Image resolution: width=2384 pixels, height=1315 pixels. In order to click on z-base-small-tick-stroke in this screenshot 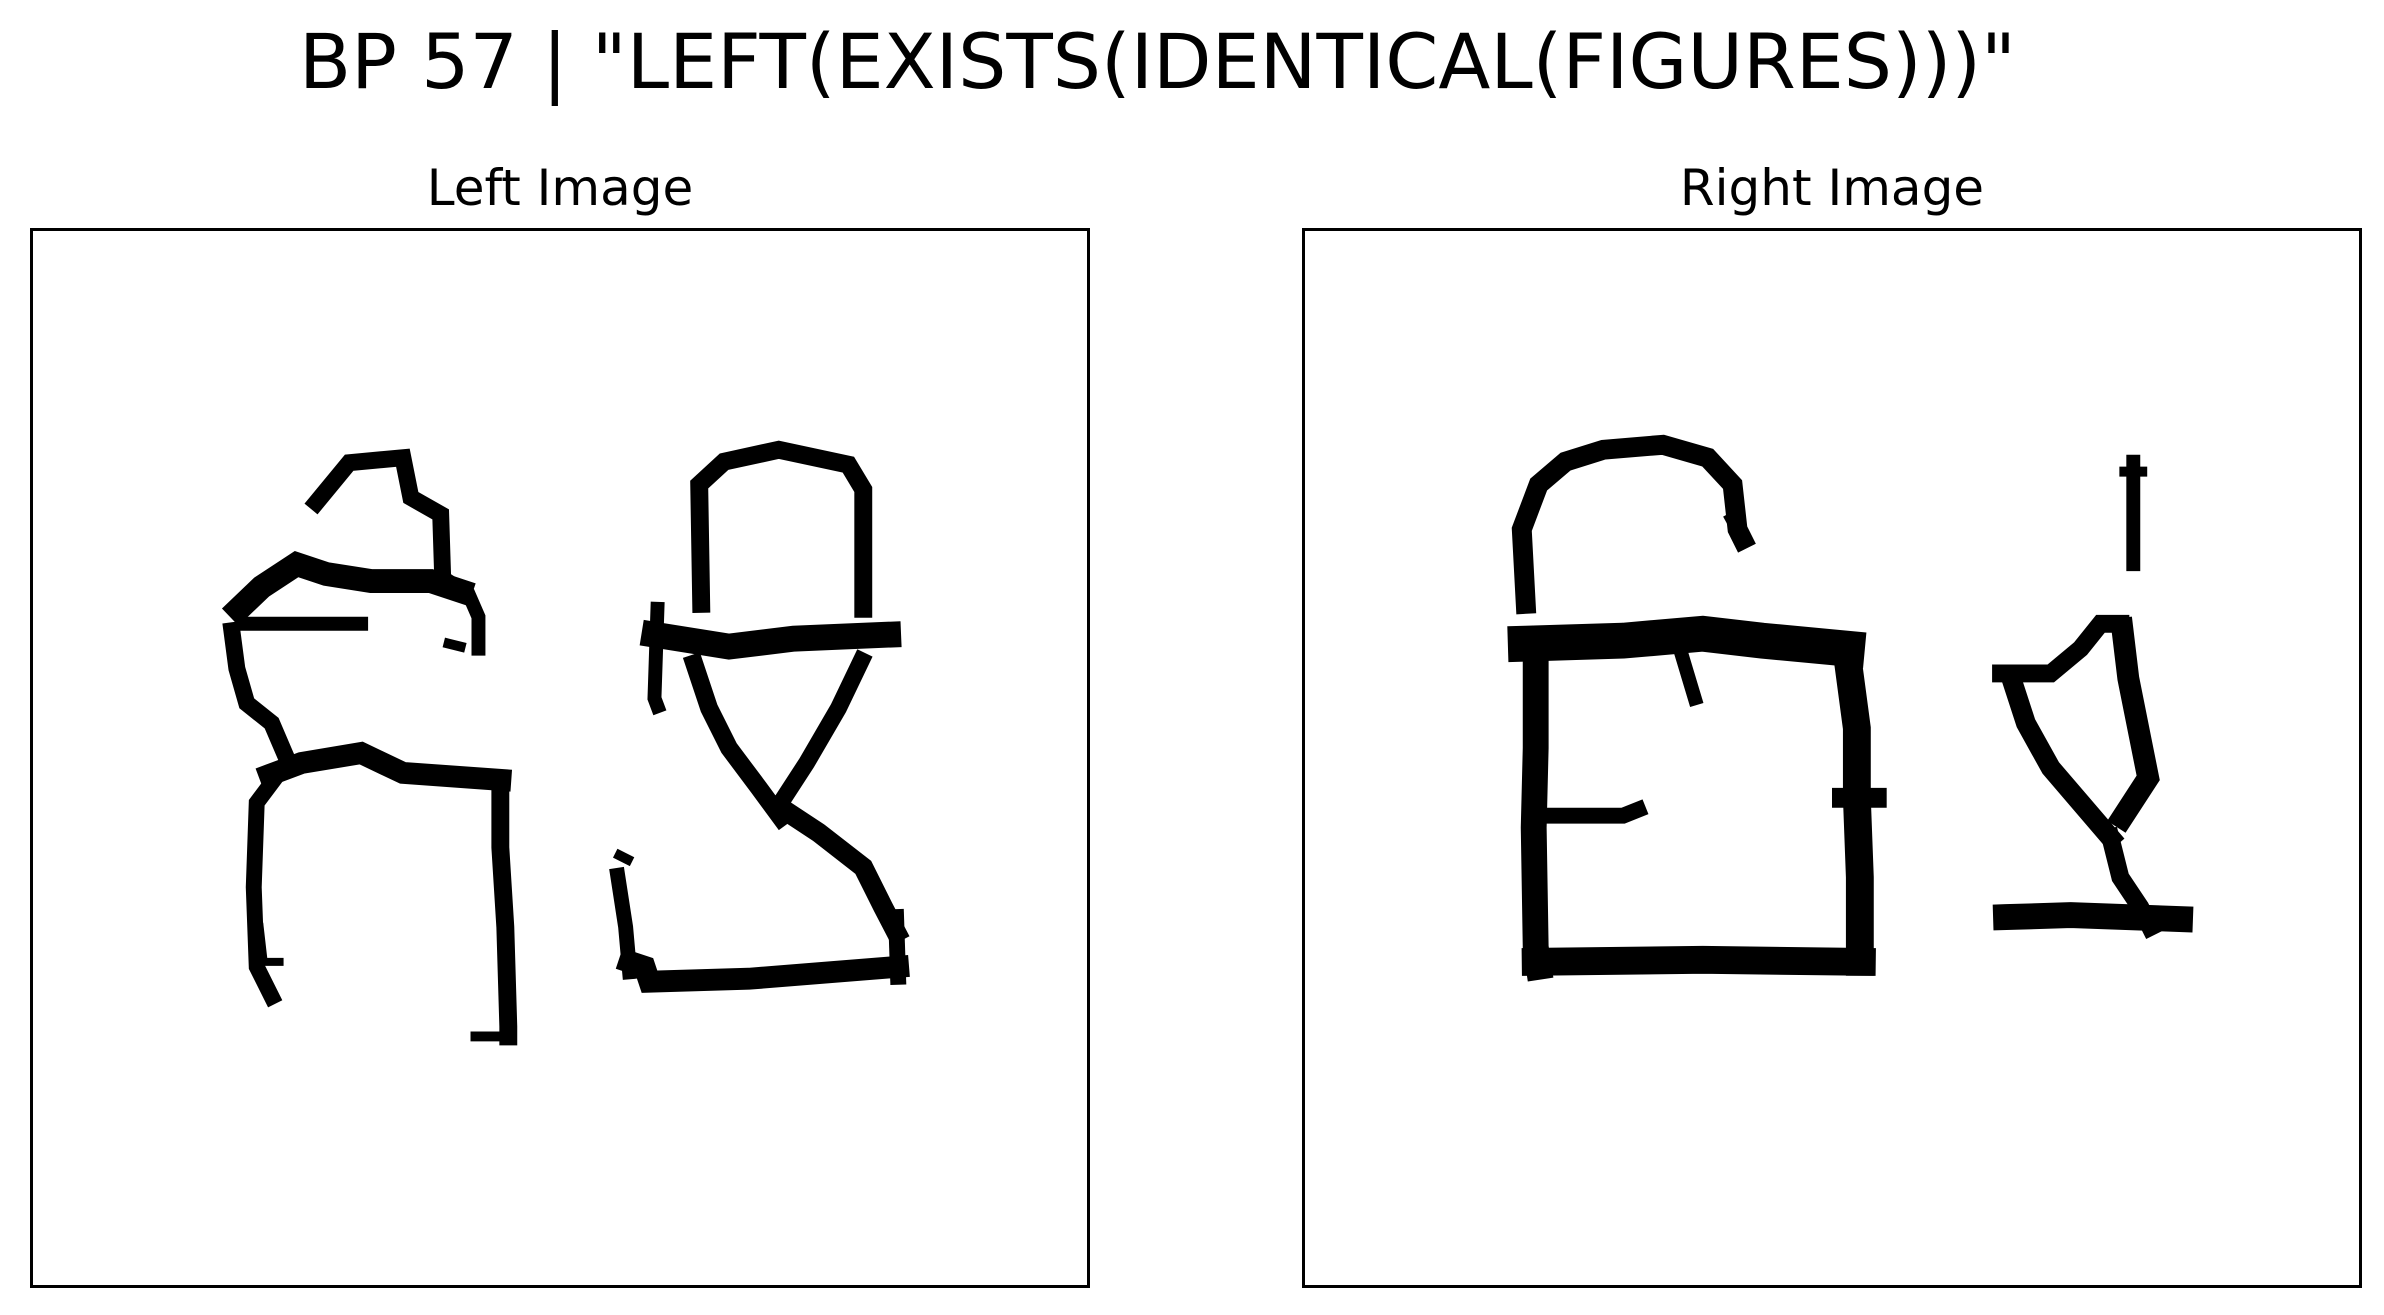, I will do `click(623, 857)`.